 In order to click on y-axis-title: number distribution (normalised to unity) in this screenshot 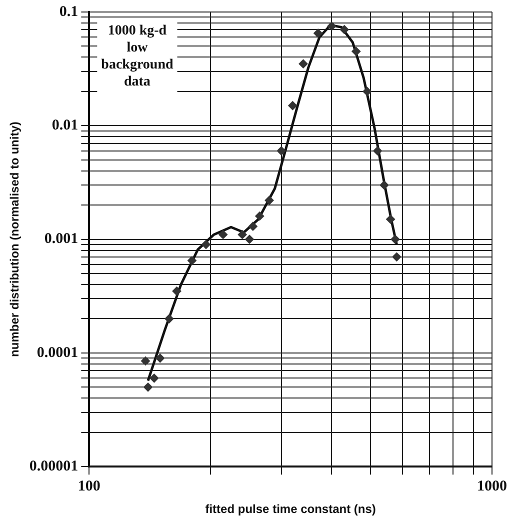, I will do `click(15, 239)`.